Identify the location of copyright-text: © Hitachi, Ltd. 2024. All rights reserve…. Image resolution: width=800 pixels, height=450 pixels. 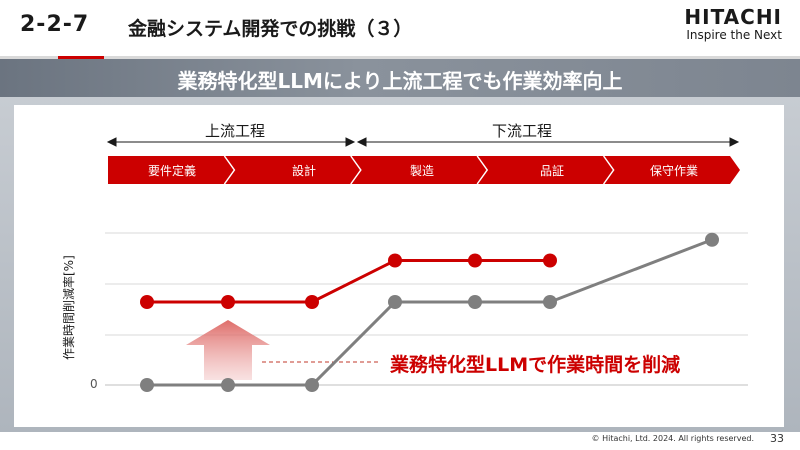
(672, 438).